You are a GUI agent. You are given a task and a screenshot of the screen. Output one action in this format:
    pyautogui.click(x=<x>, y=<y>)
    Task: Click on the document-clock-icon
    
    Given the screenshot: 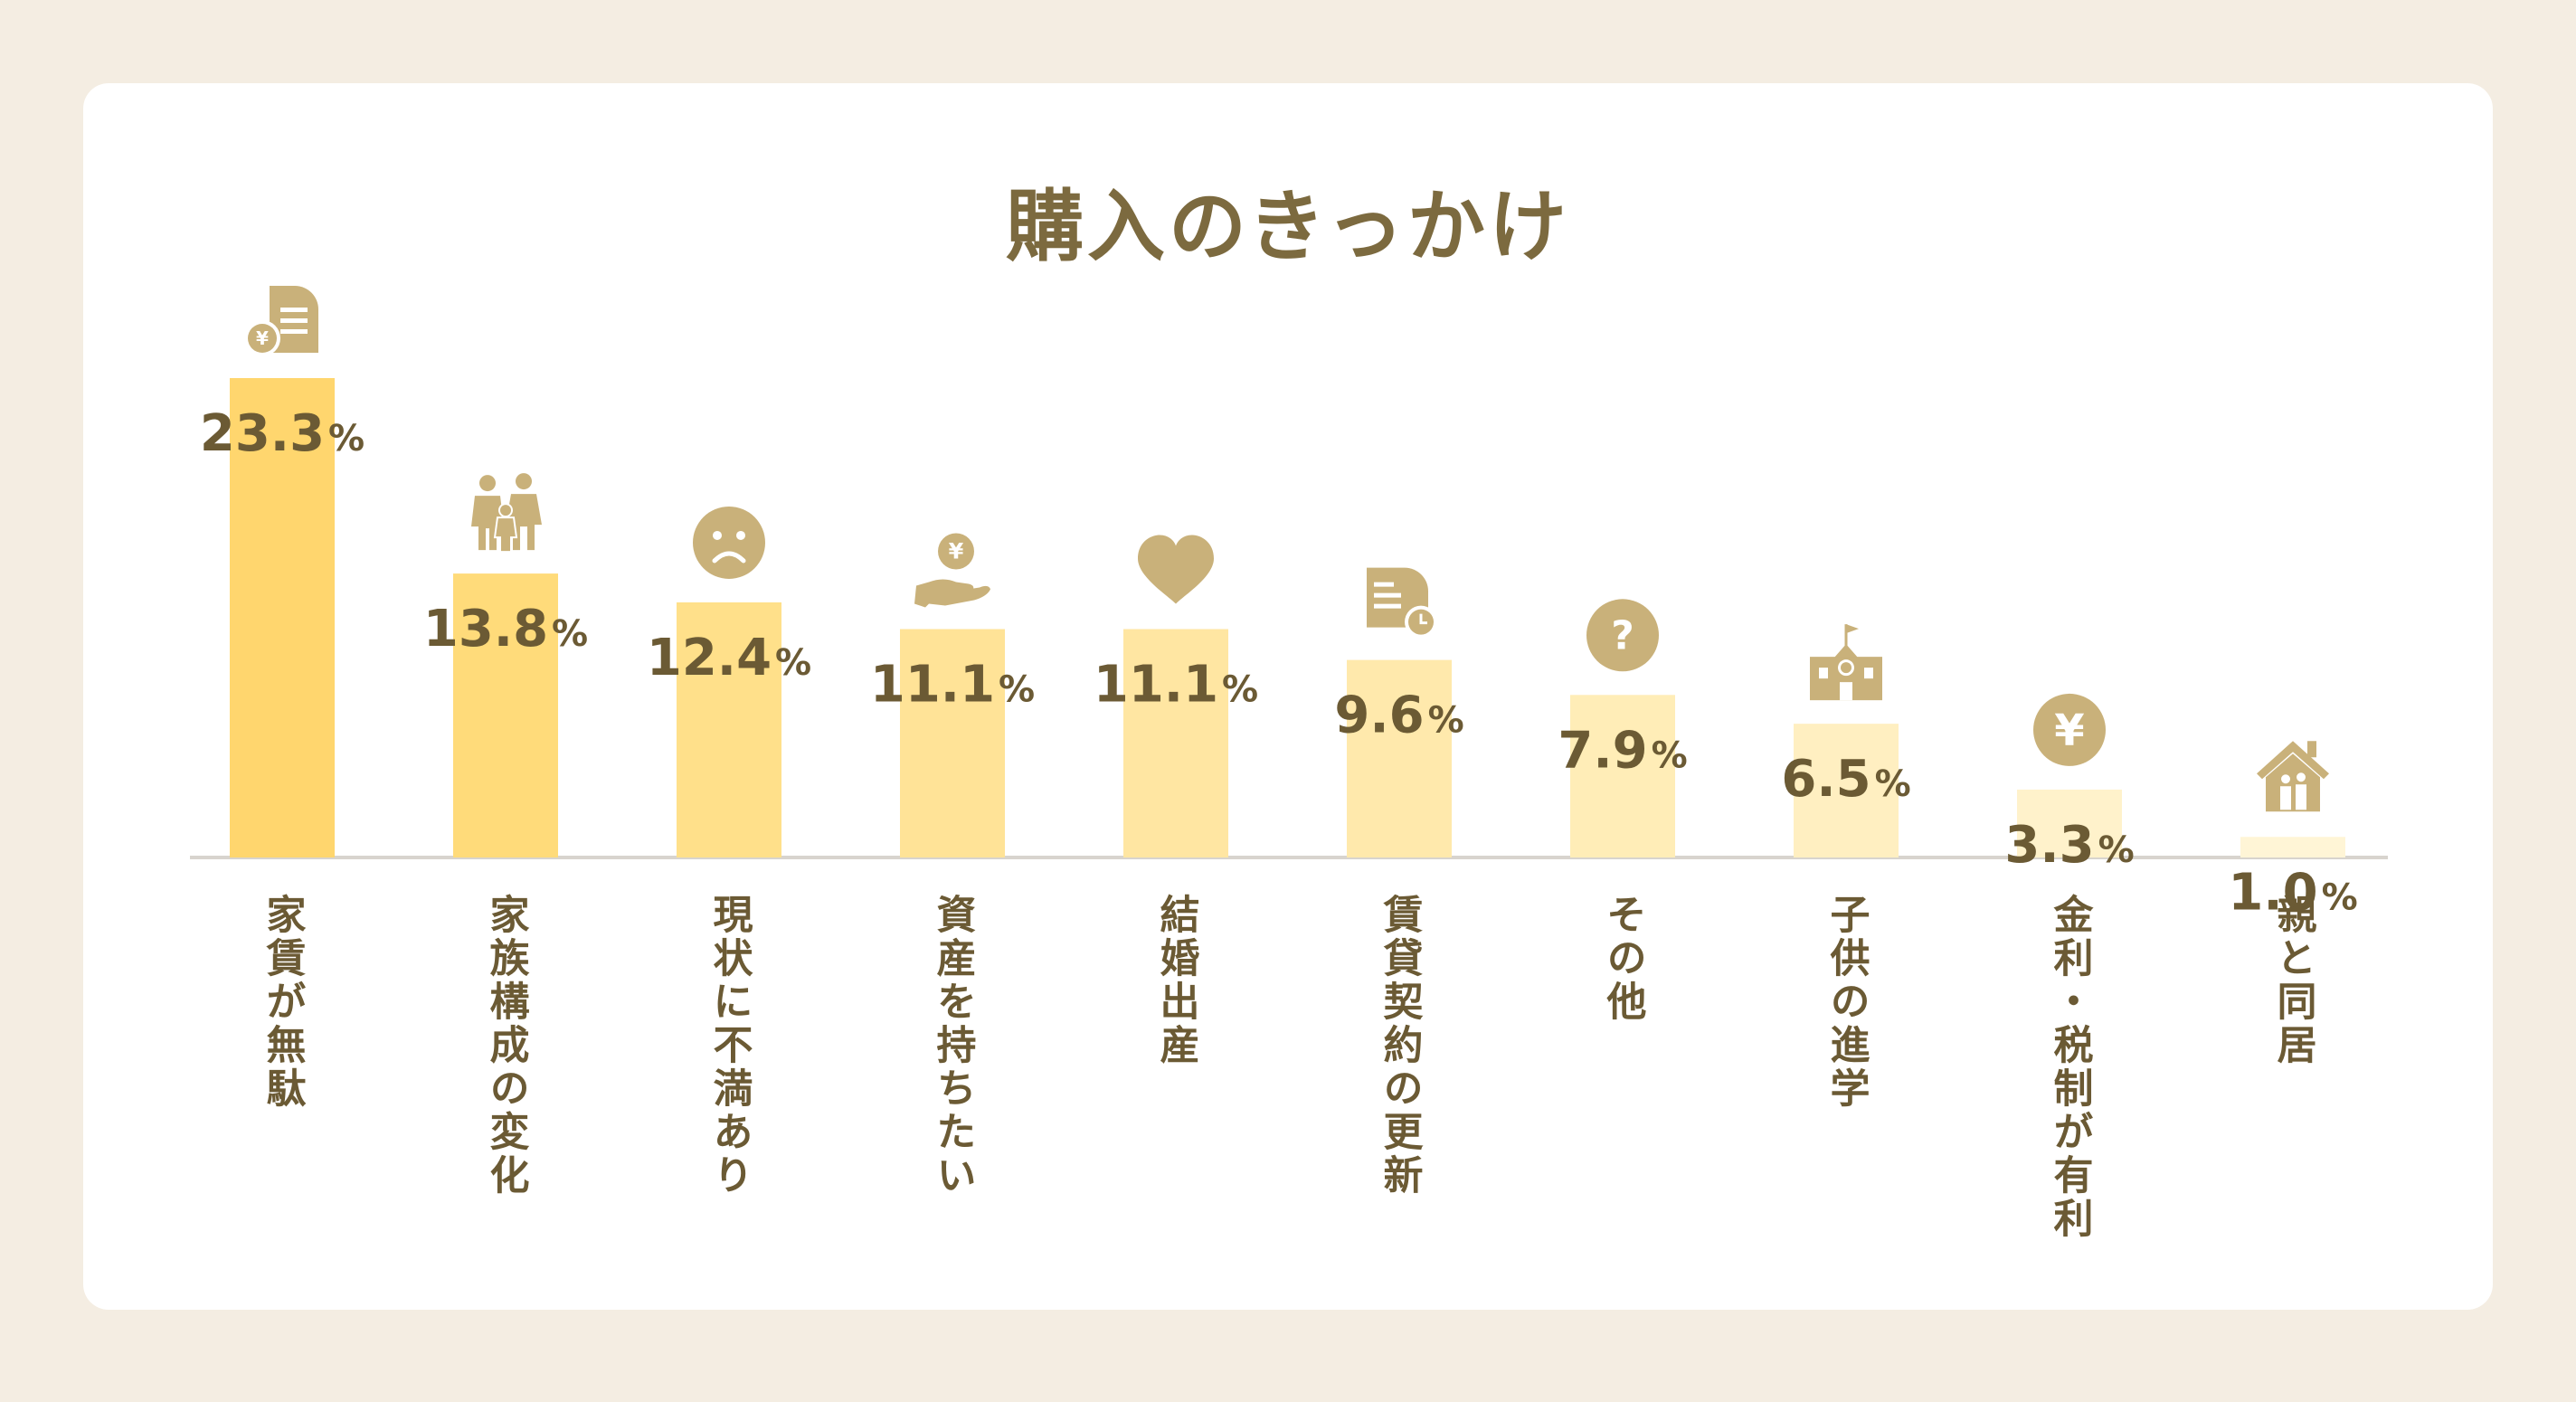 What is the action you would take?
    pyautogui.click(x=1402, y=603)
    